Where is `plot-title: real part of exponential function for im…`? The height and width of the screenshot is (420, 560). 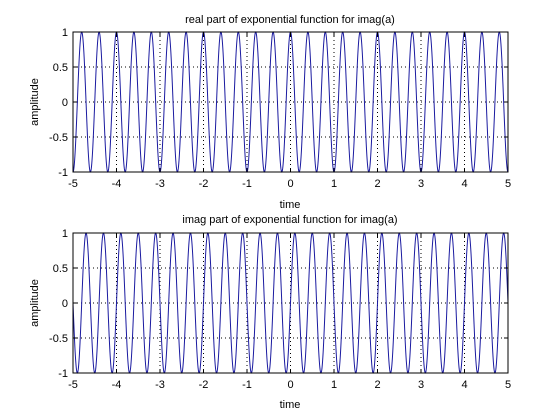
plot-title: real part of exponential function for im… is located at coordinates (290, 20).